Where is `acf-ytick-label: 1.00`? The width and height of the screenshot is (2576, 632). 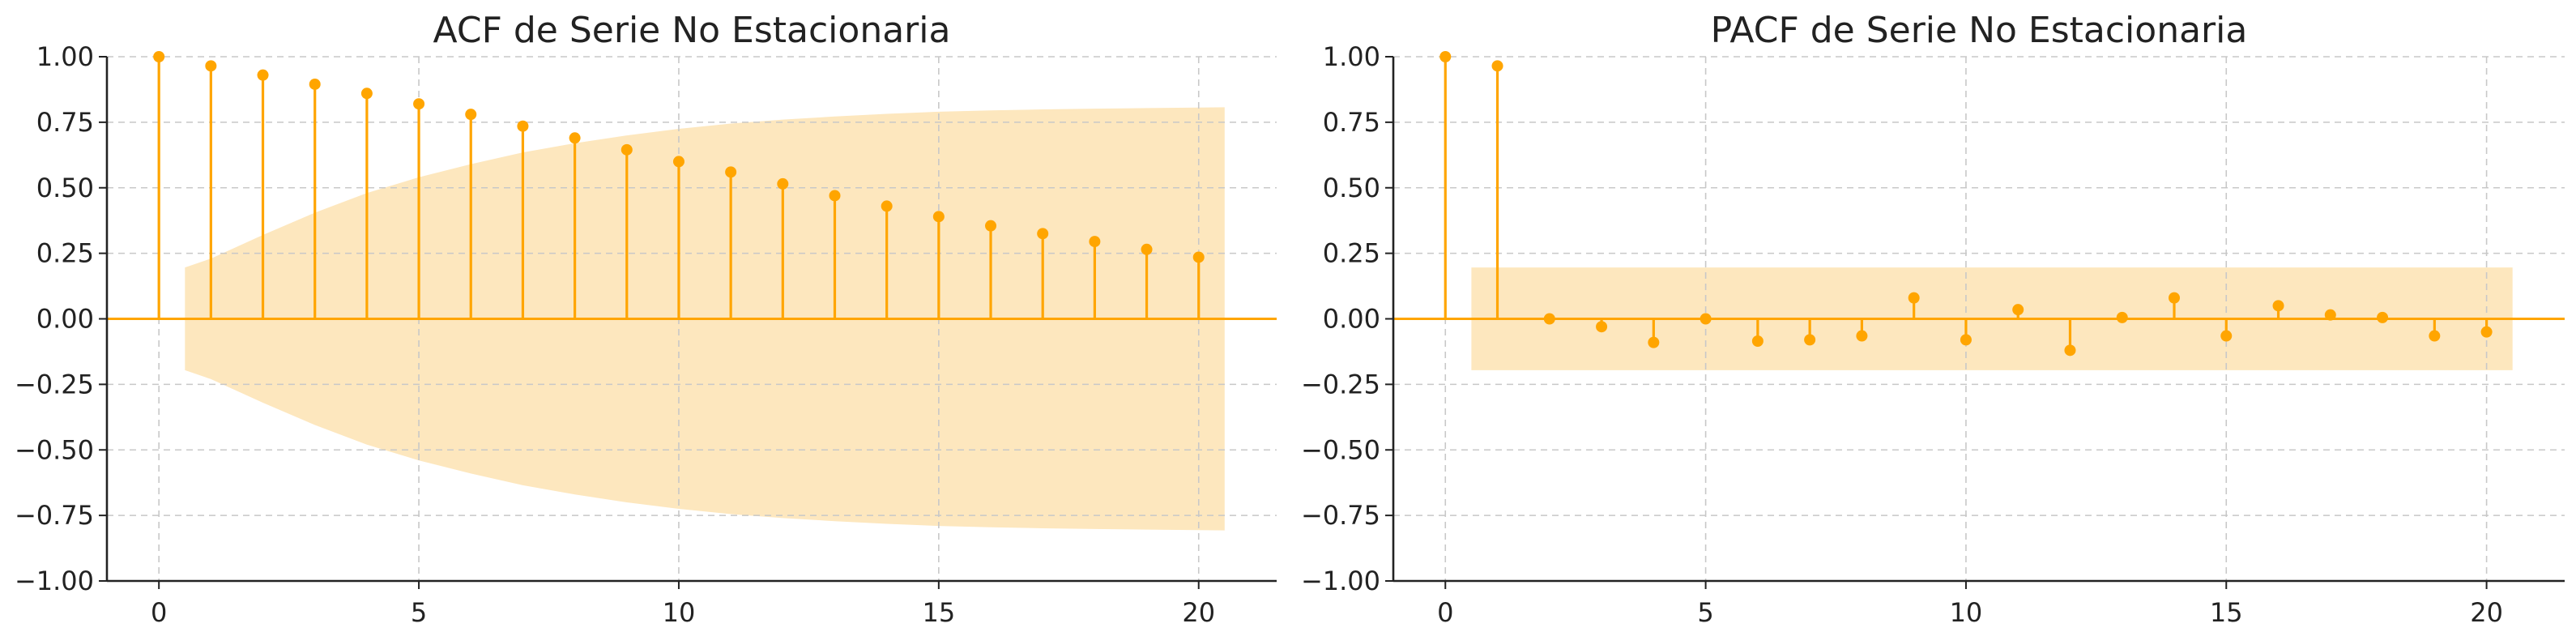 acf-ytick-label: 1.00 is located at coordinates (65, 56).